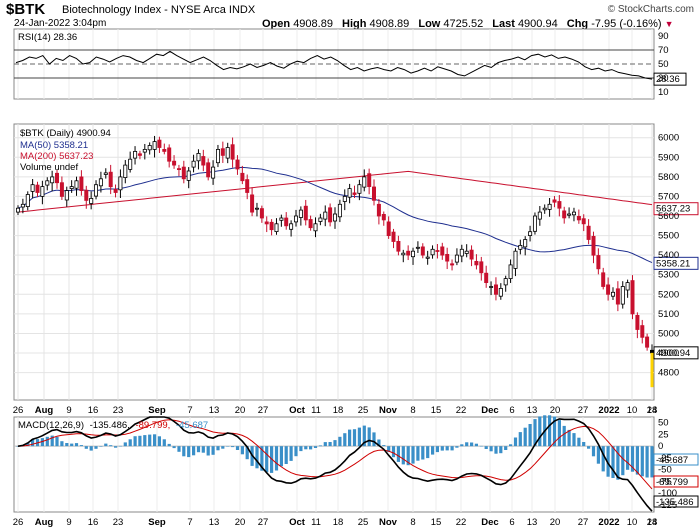  I want to click on x-tick-label: Dec, so click(489, 410).